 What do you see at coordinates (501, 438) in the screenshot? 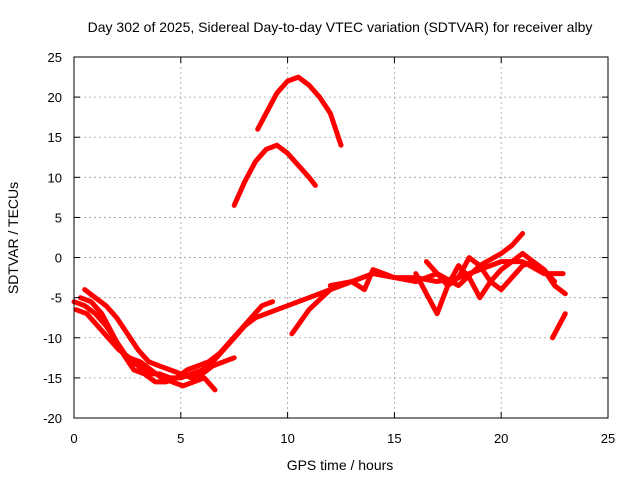
I see `x-tick-label: 20` at bounding box center [501, 438].